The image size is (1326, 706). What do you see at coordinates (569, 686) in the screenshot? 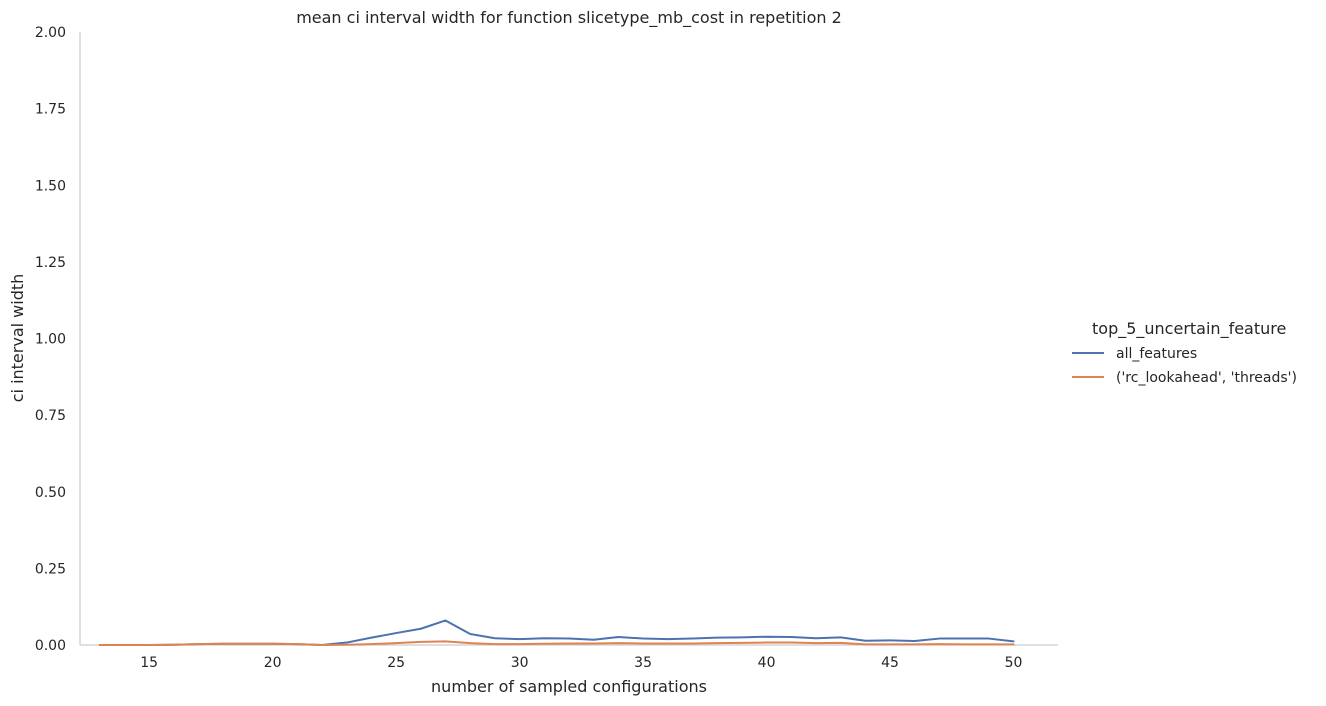
I see `x-axis-label: number of sampled configurations` at bounding box center [569, 686].